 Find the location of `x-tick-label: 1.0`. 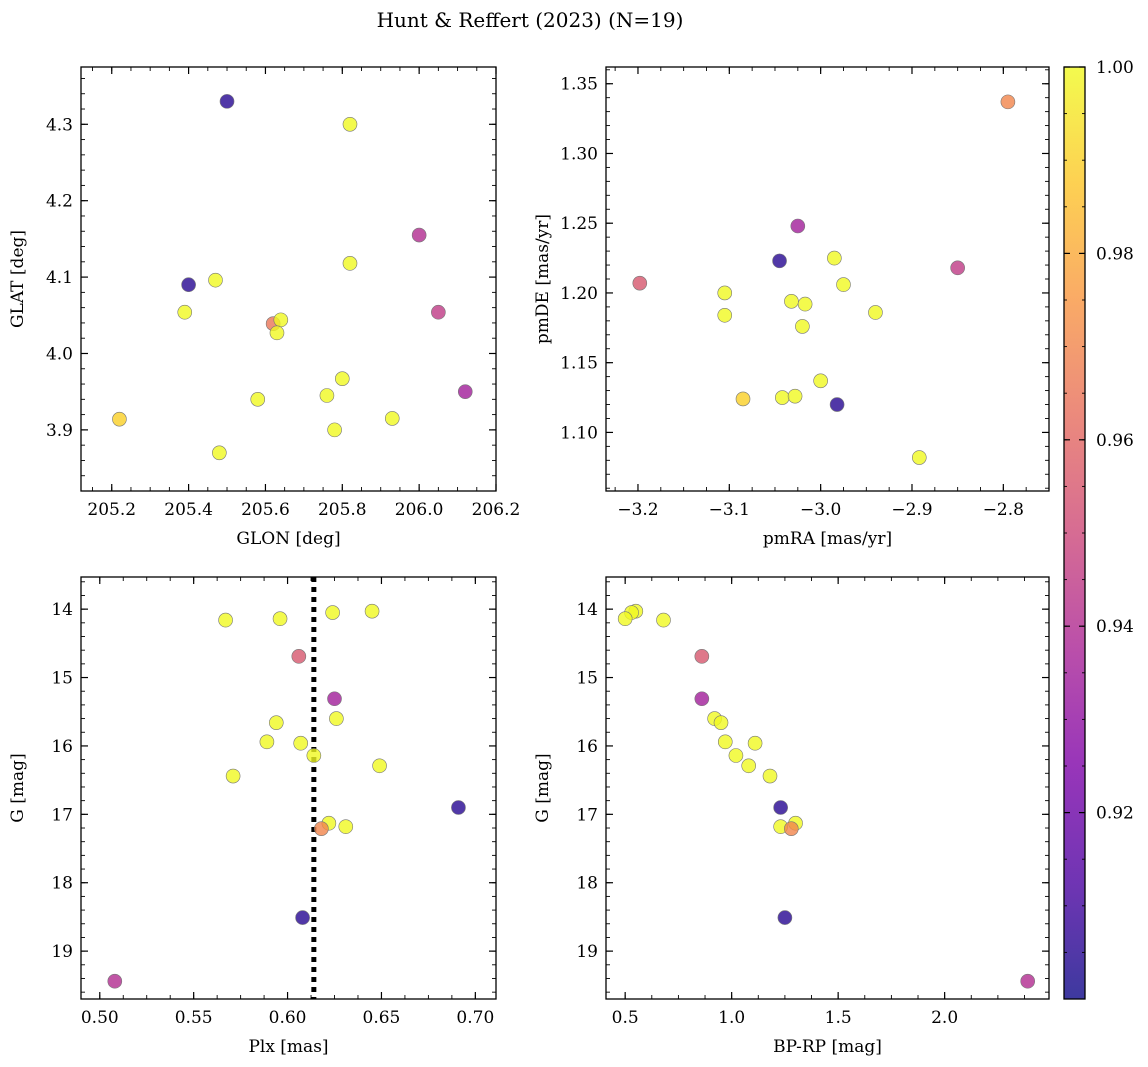

x-tick-label: 1.0 is located at coordinates (731, 1018).